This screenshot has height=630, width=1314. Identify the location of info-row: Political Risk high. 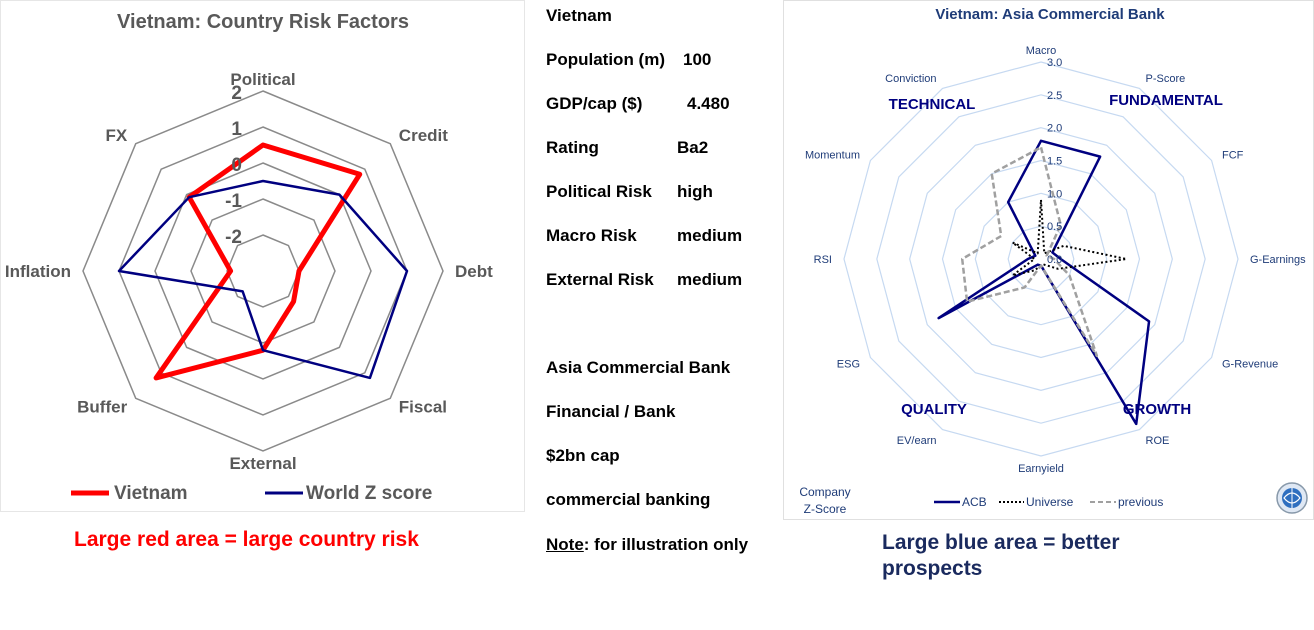
(629, 192).